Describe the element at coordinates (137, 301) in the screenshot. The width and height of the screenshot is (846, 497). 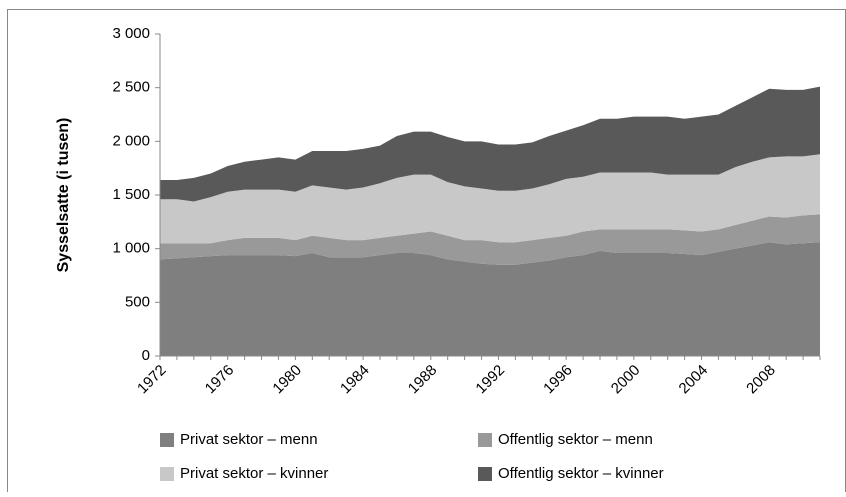
I see `y-tick-label: 500` at that location.